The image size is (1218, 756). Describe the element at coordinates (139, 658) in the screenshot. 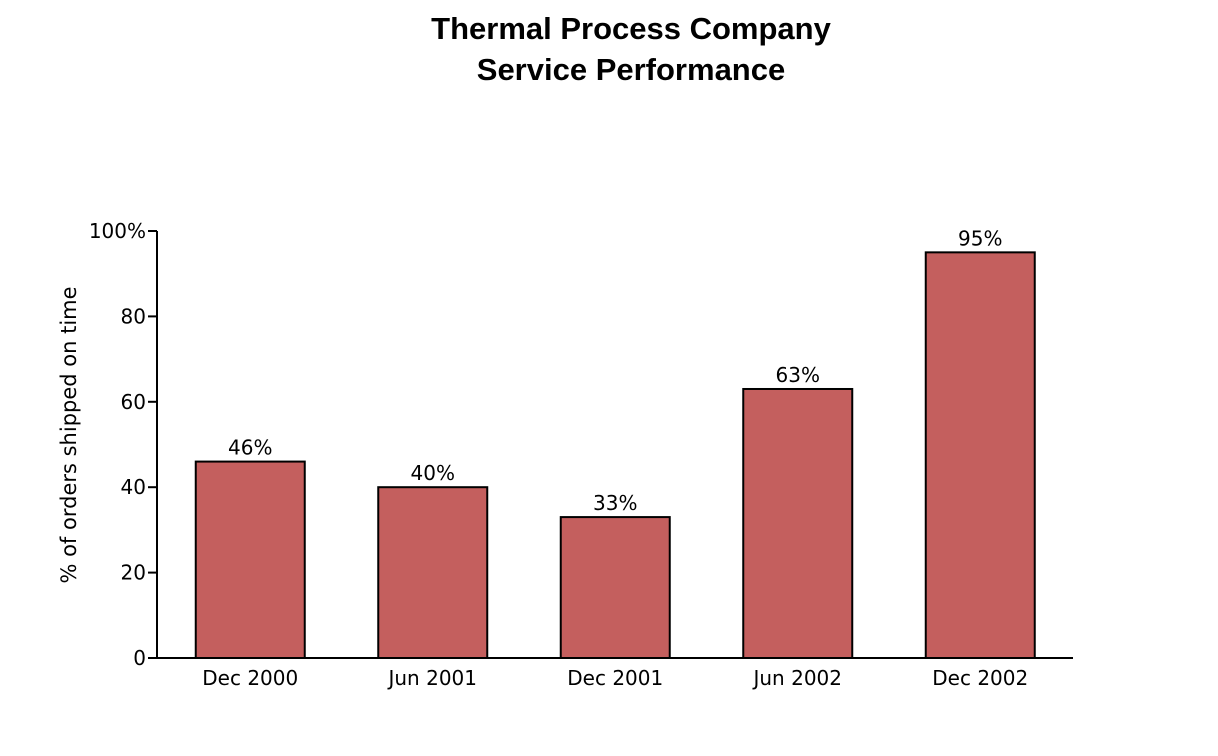

I see `y-tick-label: 0` at that location.